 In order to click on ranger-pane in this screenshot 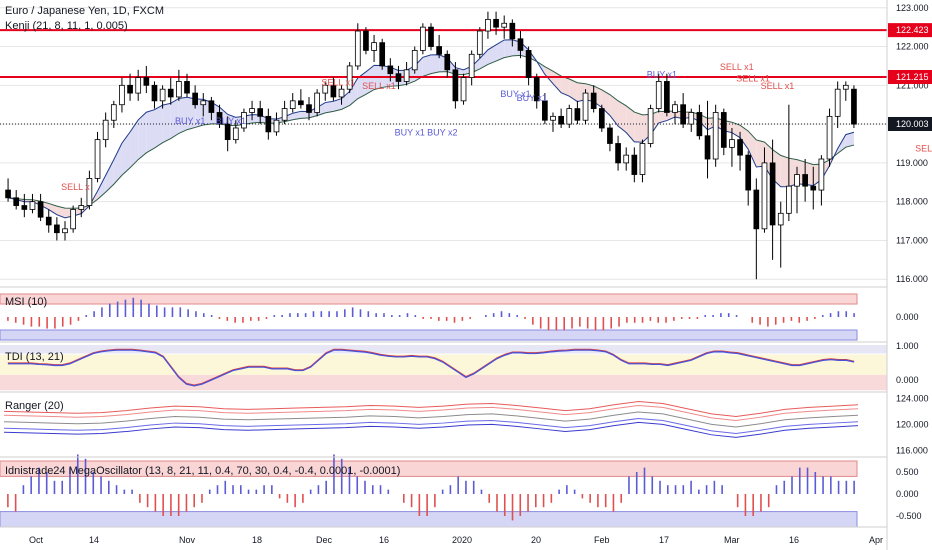, I will do `click(431, 419)`.